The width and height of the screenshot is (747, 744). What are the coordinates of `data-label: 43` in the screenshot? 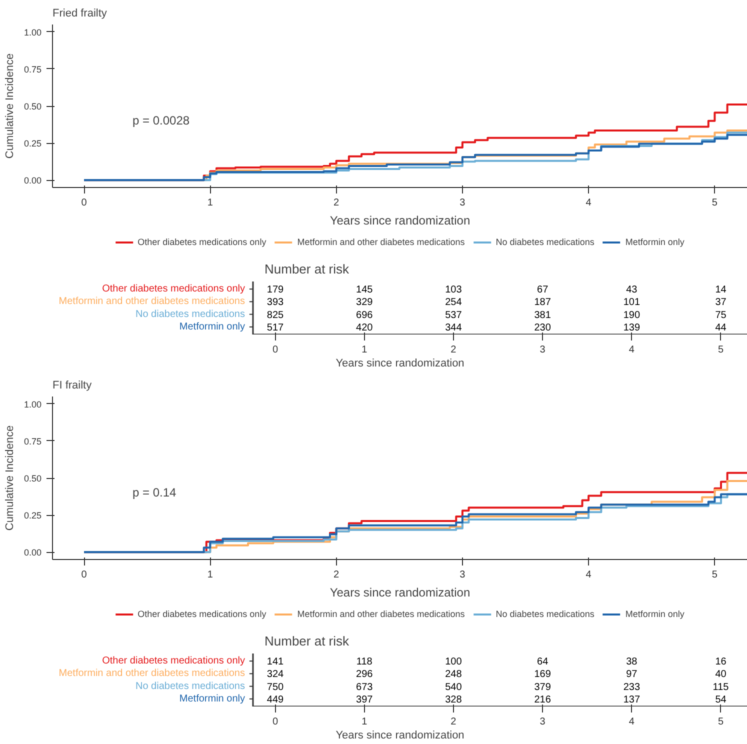 It's located at (632, 290).